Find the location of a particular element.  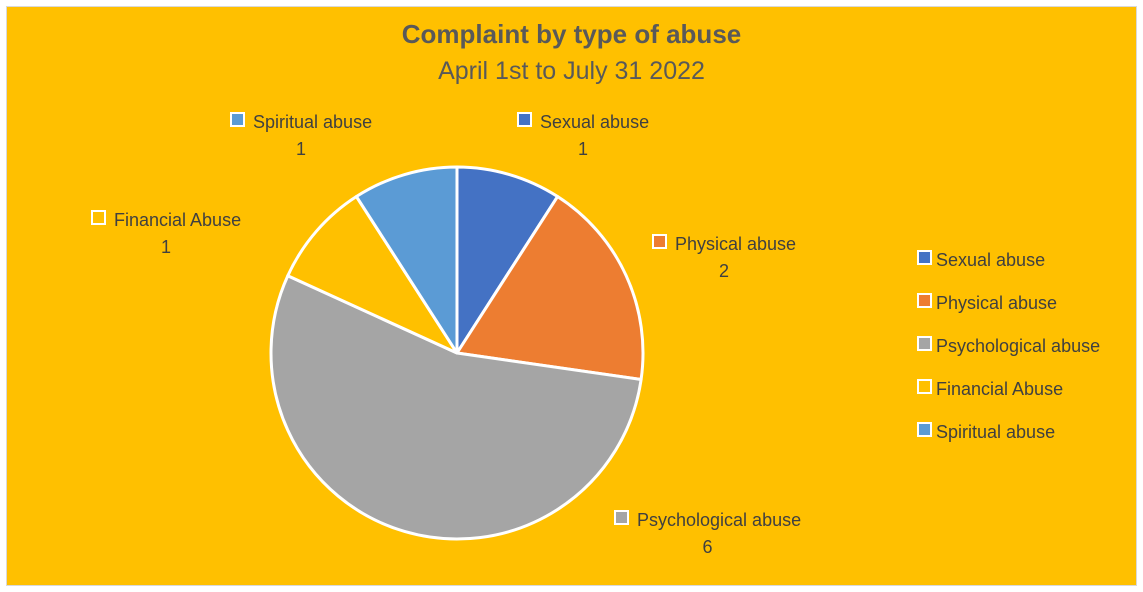

pie-slice-psychological-abuse is located at coordinates (456, 407).